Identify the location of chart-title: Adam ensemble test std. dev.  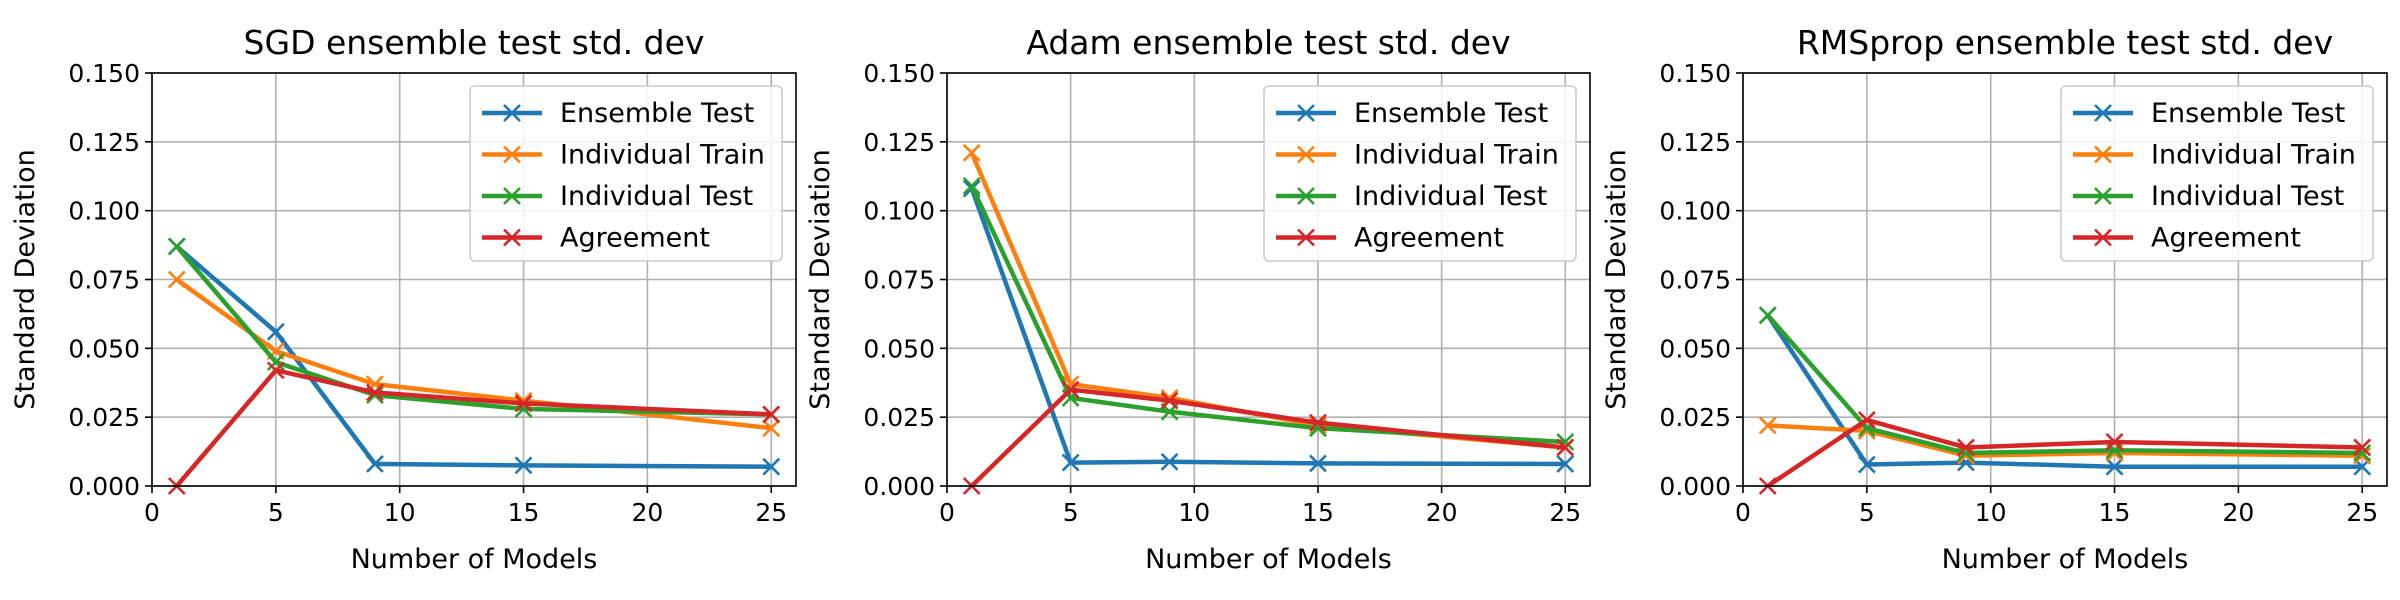
(1268, 42).